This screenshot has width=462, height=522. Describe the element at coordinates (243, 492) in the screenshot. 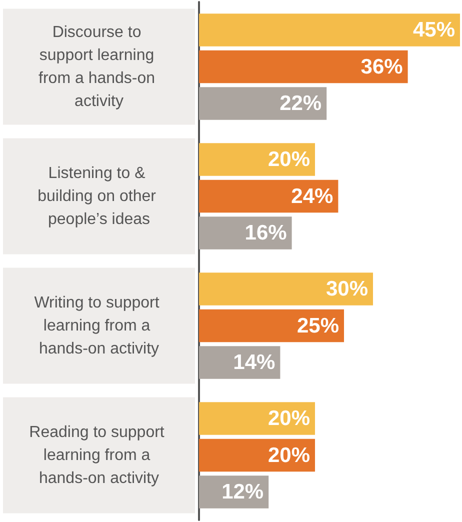

I see `data-label: 12%` at that location.